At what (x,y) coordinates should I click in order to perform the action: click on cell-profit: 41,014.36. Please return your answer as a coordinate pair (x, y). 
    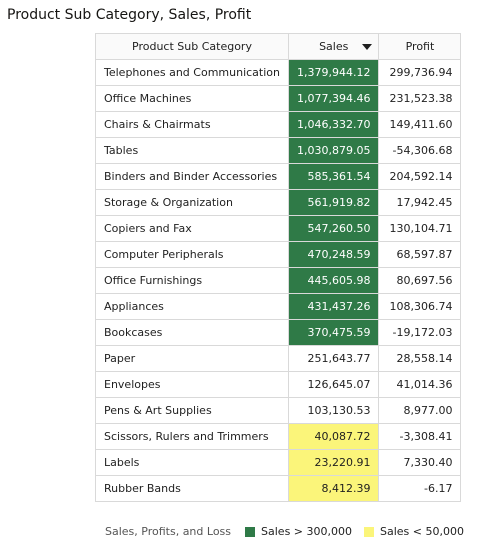
    Looking at the image, I should click on (420, 384).